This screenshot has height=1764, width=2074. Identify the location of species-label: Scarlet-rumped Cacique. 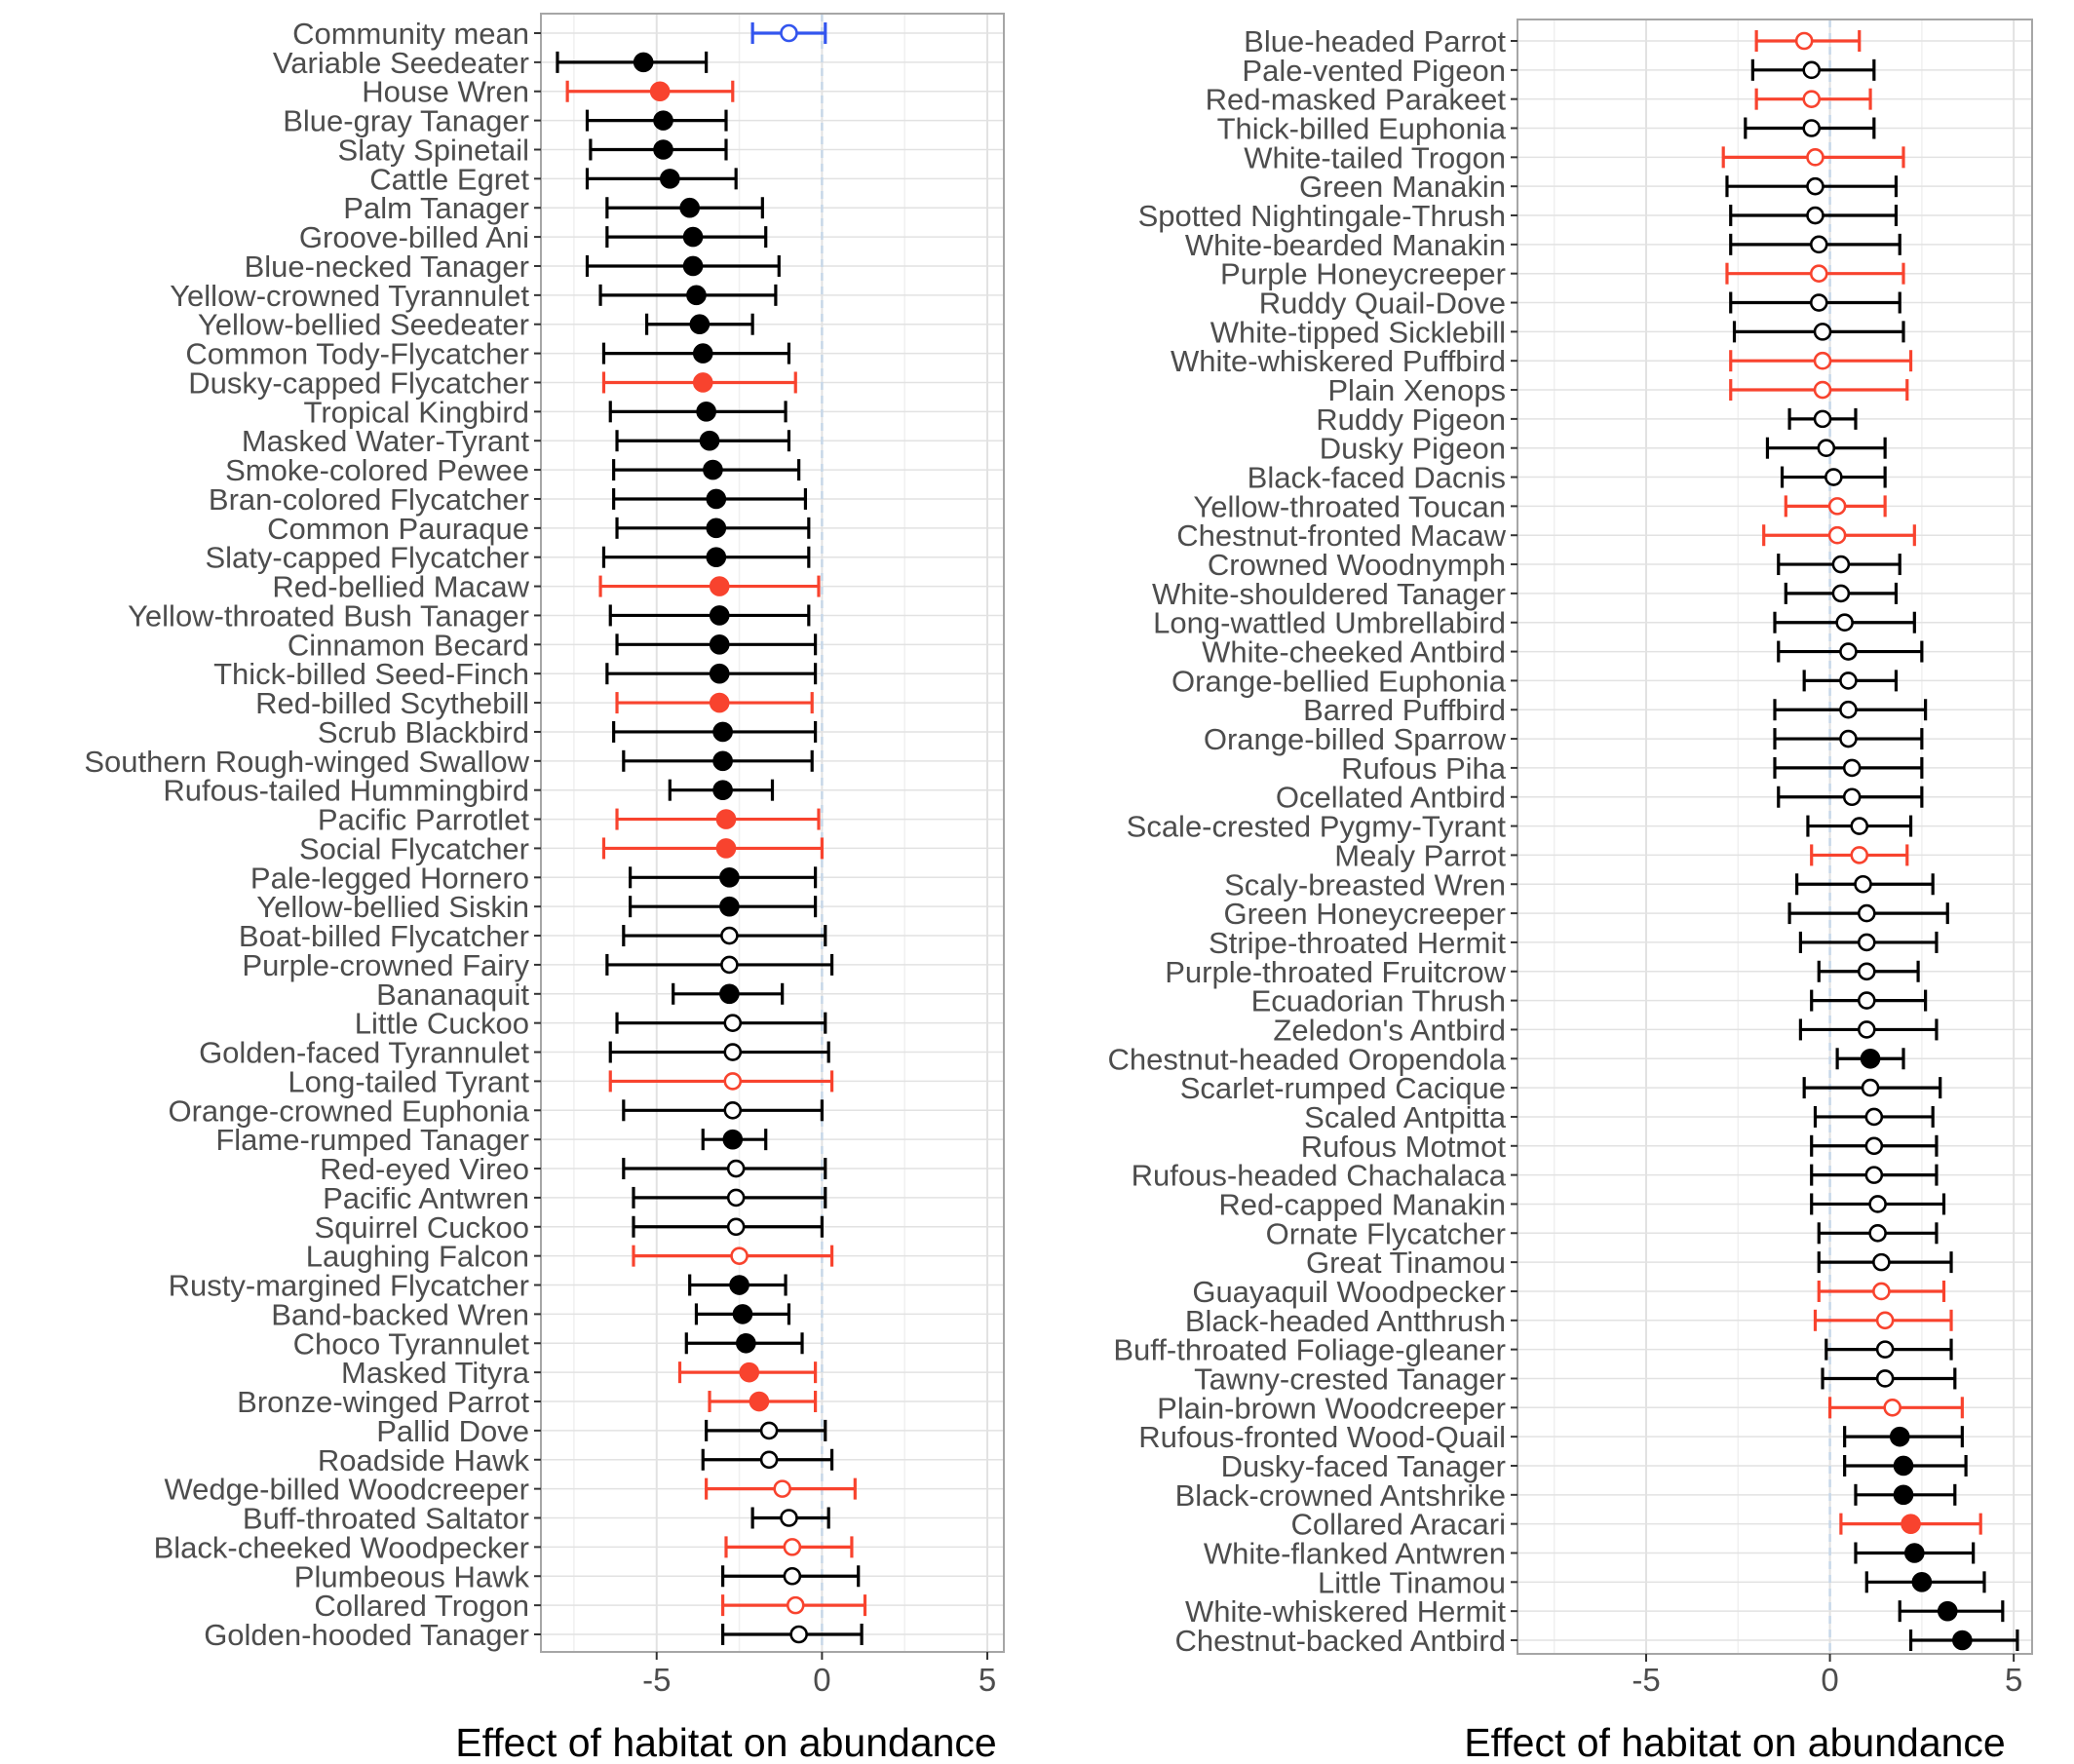
(1343, 1088).